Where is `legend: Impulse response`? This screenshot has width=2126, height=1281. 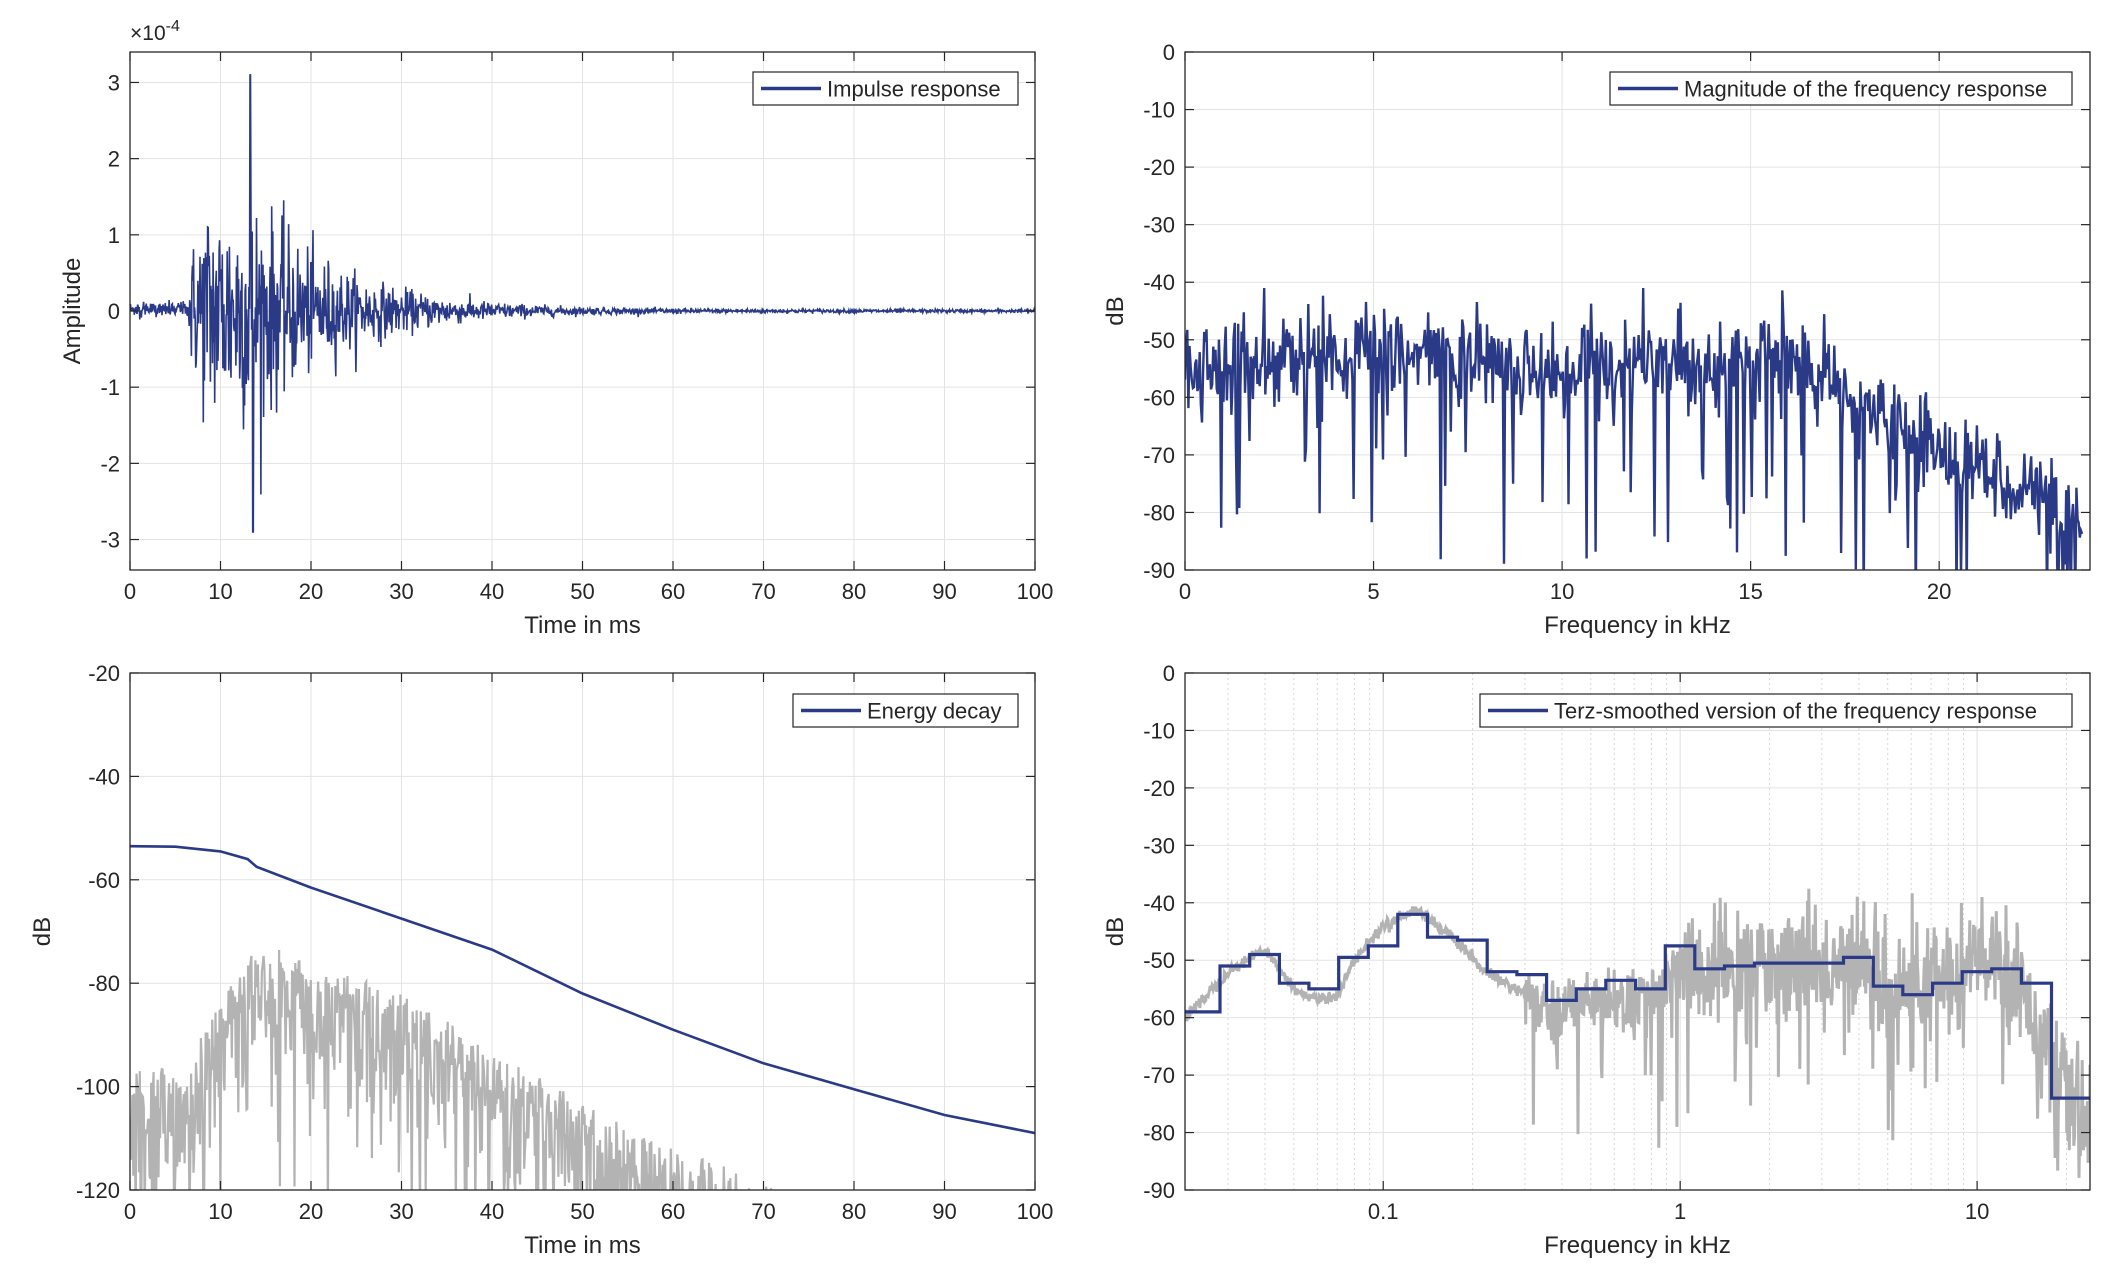 legend: Impulse response is located at coordinates (885, 88).